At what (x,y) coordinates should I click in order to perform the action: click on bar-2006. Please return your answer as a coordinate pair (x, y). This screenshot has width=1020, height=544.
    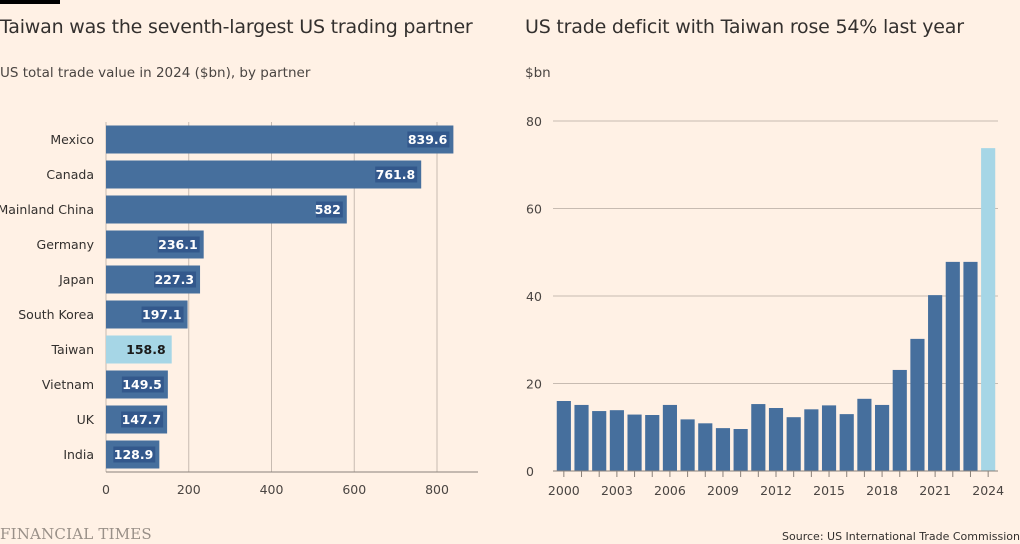
    Looking at the image, I should click on (669, 437).